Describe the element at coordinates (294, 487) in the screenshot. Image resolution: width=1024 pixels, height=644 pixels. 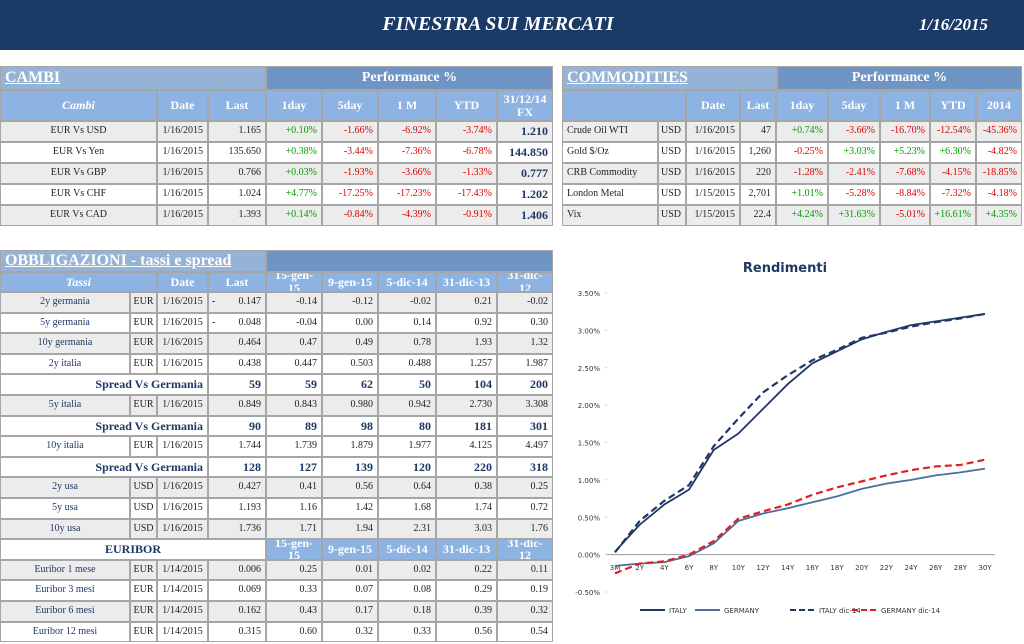
I see `history: 0.41` at that location.